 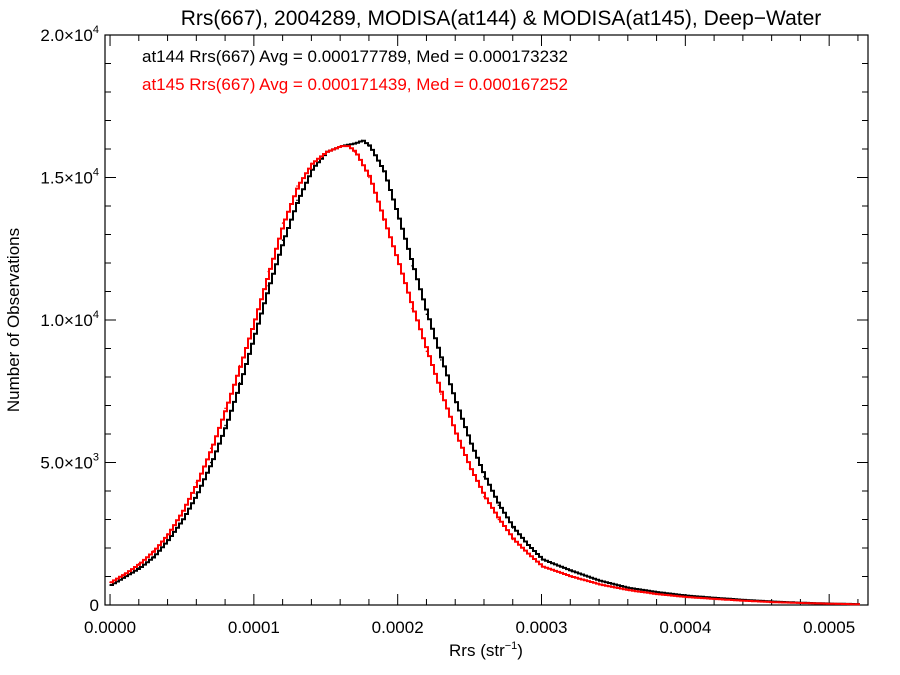 I want to click on x-tick-label: 0.0000, so click(x=110, y=627).